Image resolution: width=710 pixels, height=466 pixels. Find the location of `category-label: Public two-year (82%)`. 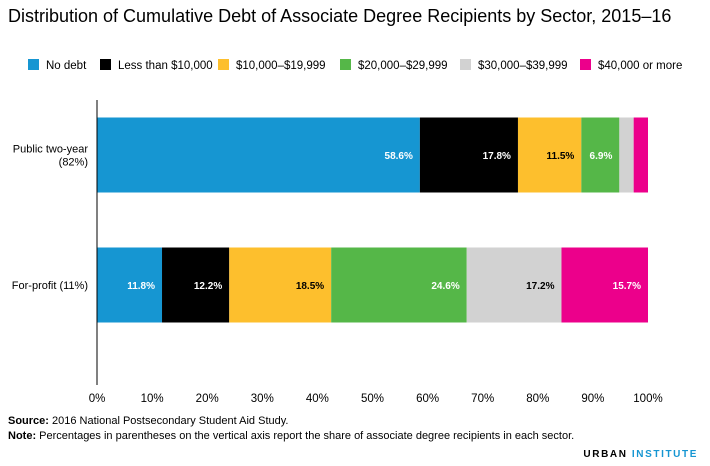

category-label: Public two-year (82%) is located at coordinates (51, 156).